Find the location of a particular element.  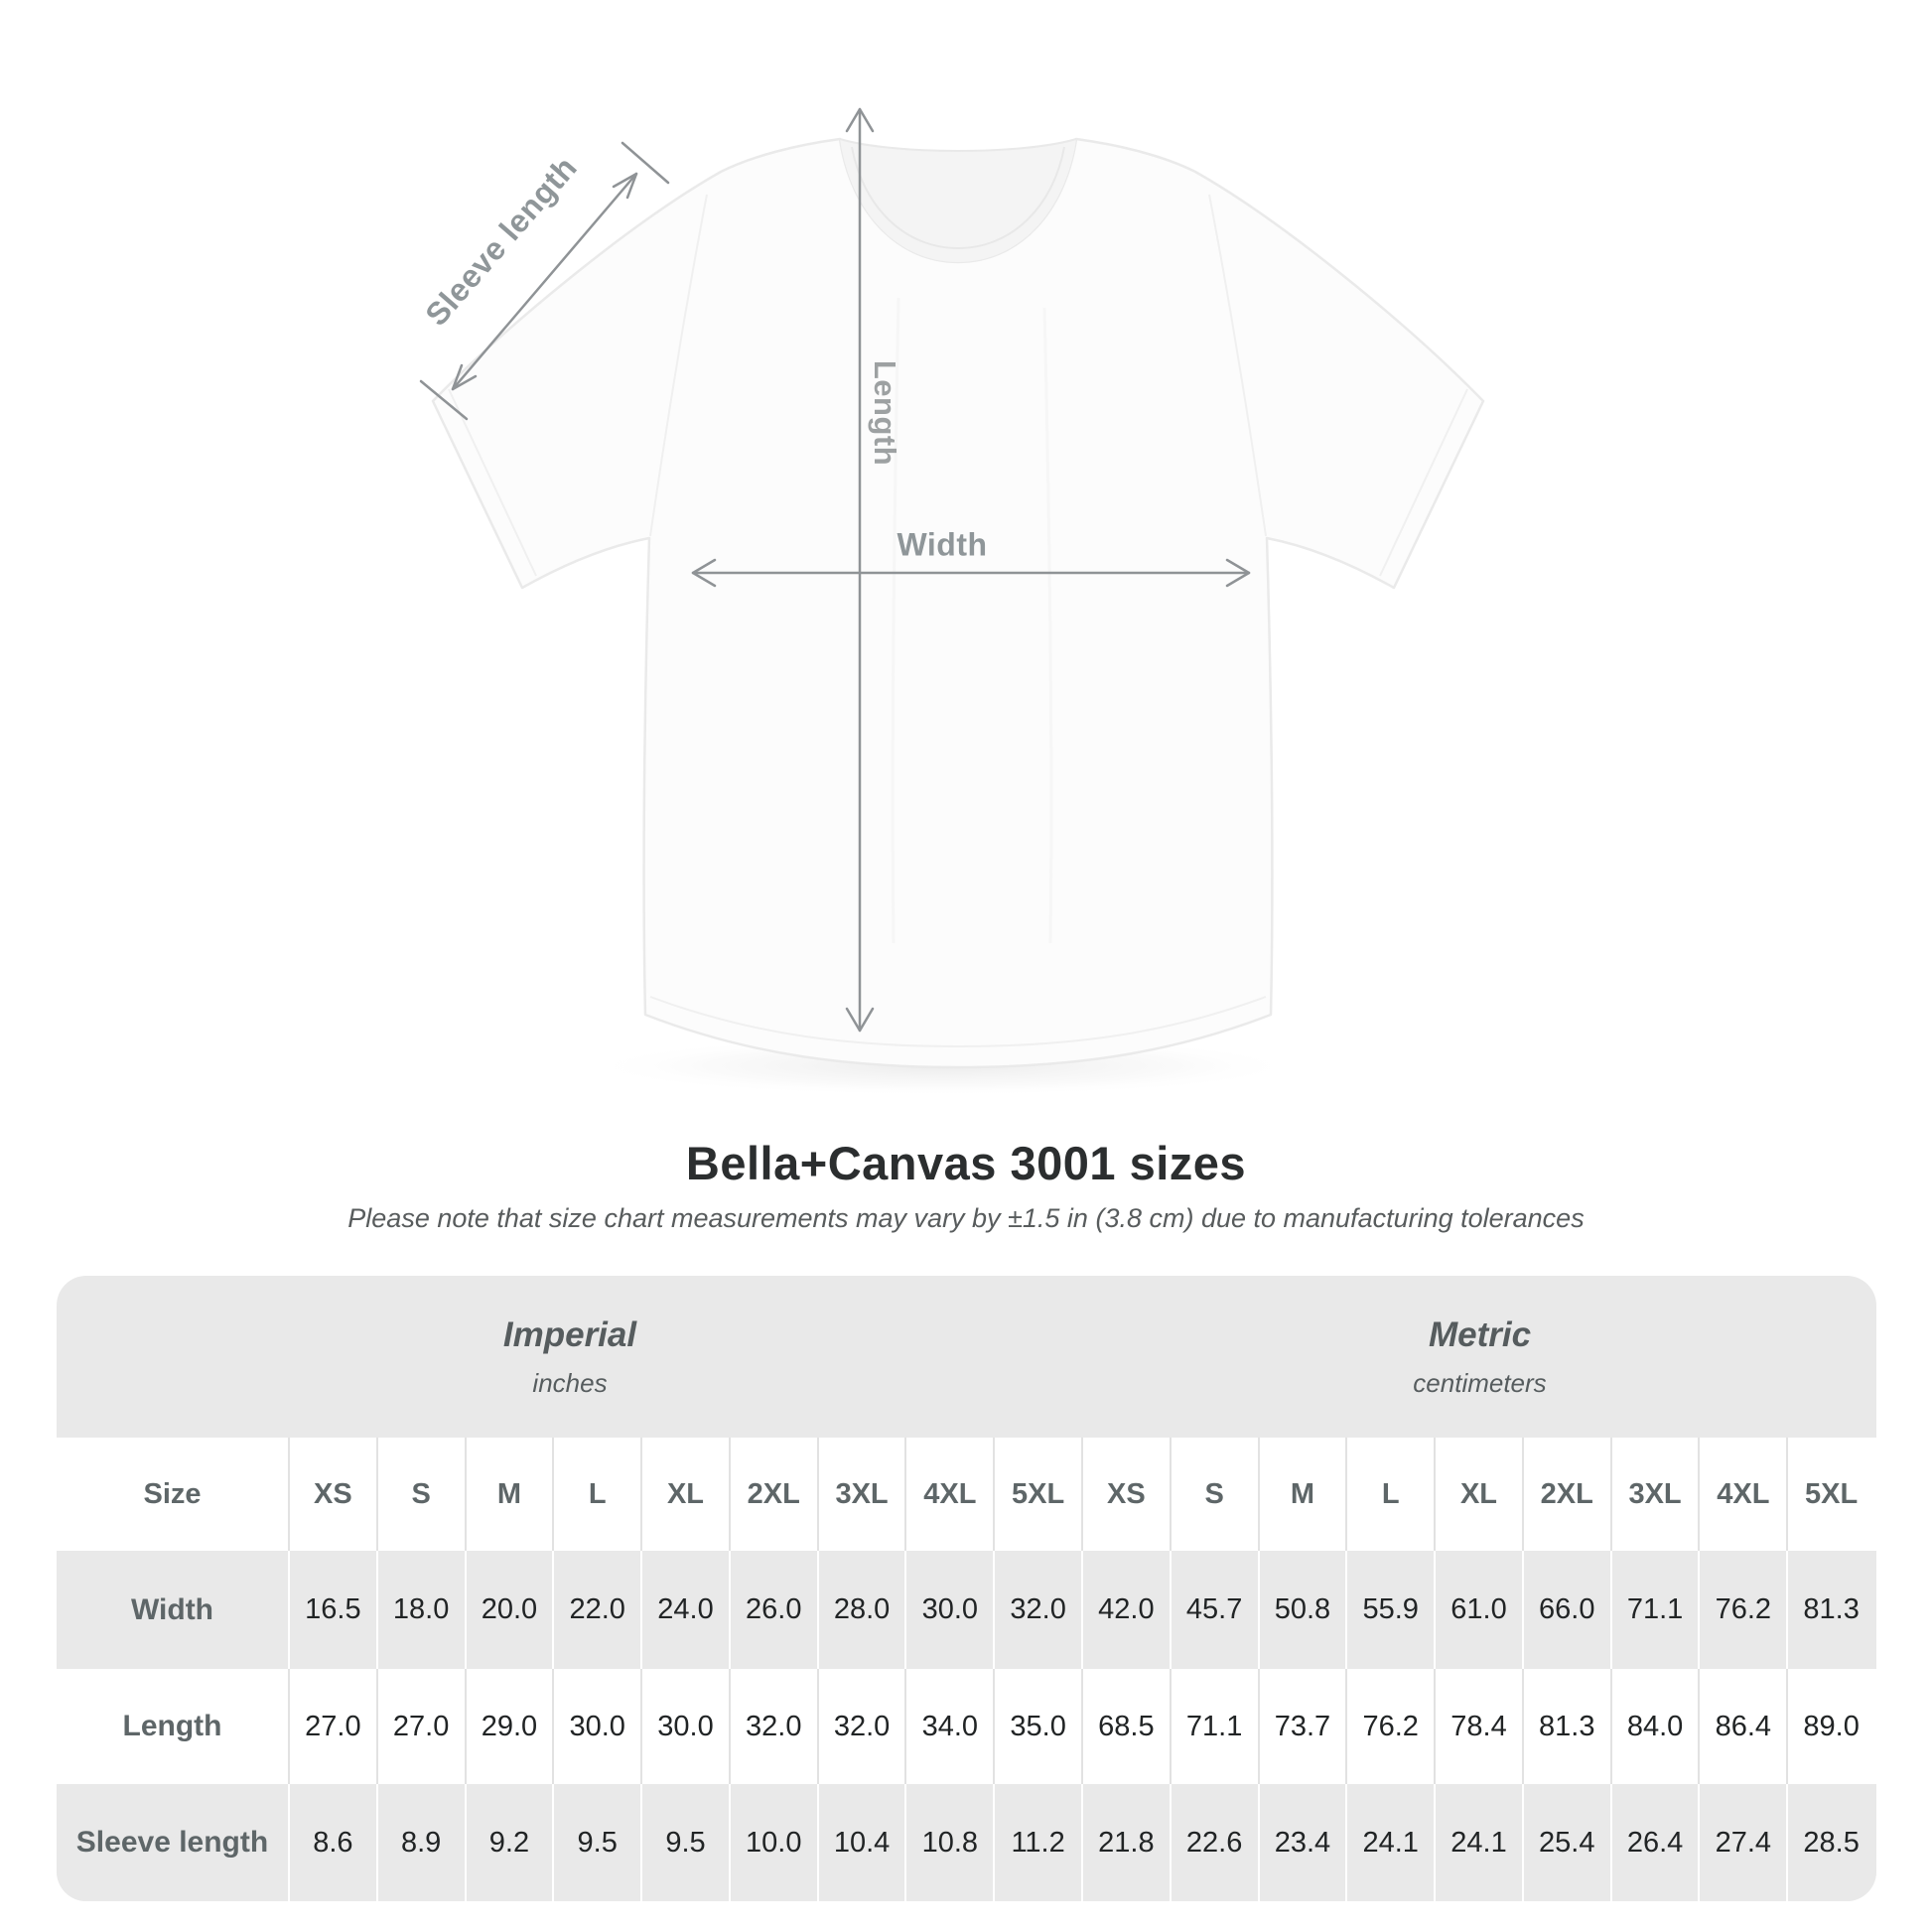

value-cell: 26.4 is located at coordinates (1656, 1843).